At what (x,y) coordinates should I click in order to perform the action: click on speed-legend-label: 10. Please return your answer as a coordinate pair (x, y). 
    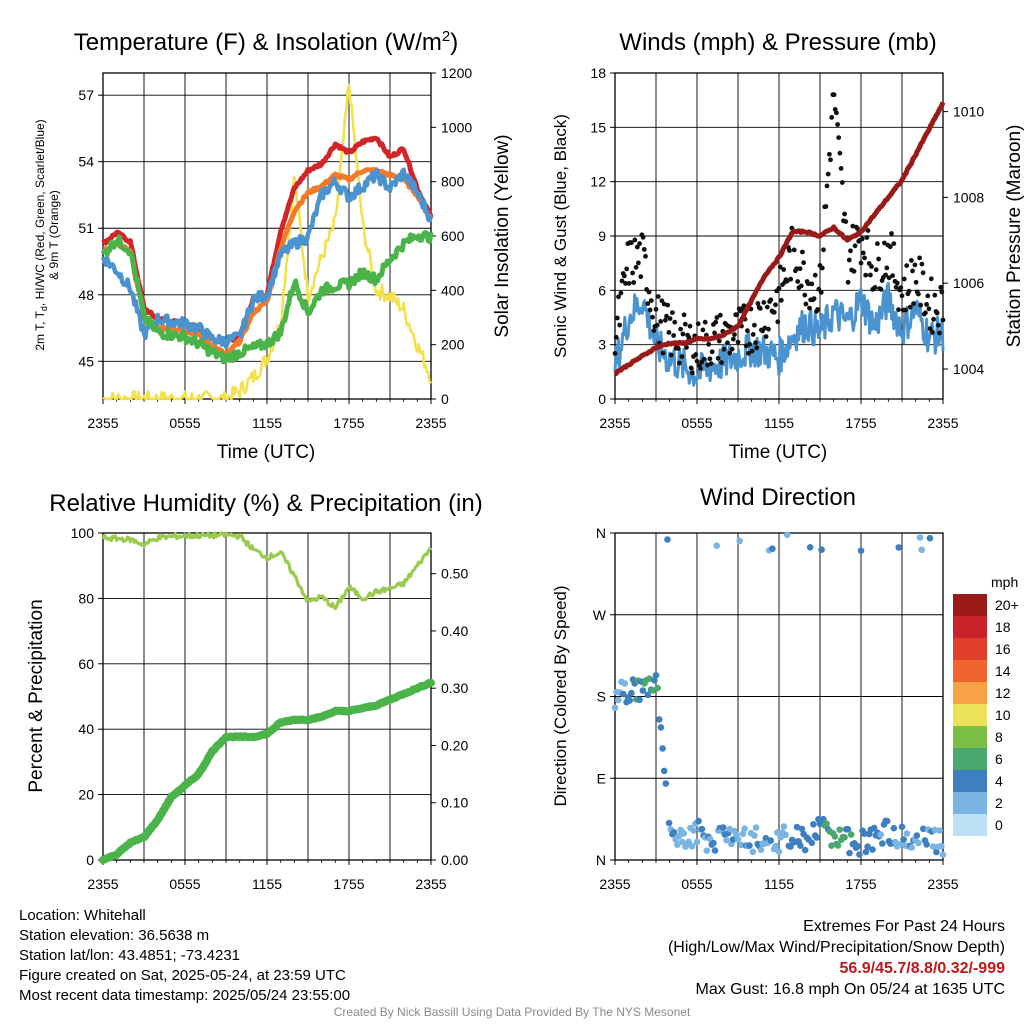
    Looking at the image, I should click on (1003, 715).